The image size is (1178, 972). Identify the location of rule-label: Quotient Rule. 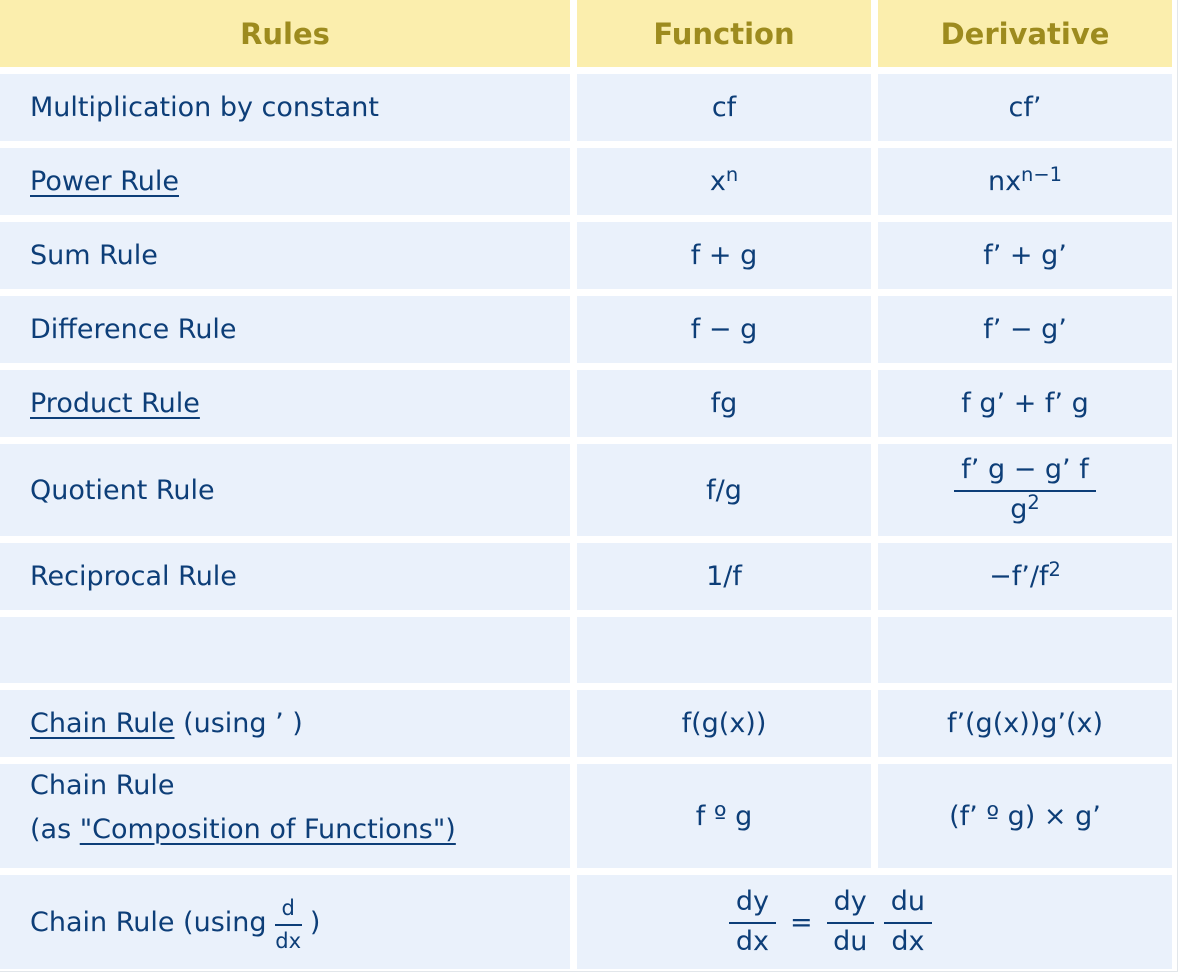
(122, 490).